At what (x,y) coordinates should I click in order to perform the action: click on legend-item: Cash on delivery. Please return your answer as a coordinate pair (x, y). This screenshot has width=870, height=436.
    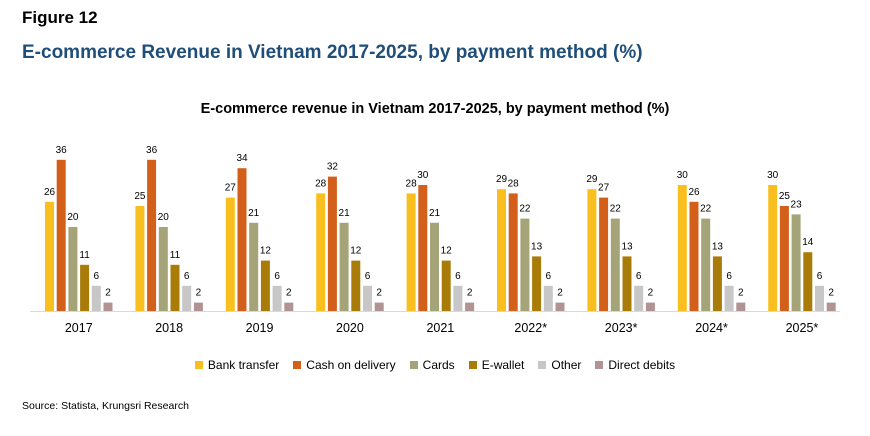
    Looking at the image, I should click on (344, 365).